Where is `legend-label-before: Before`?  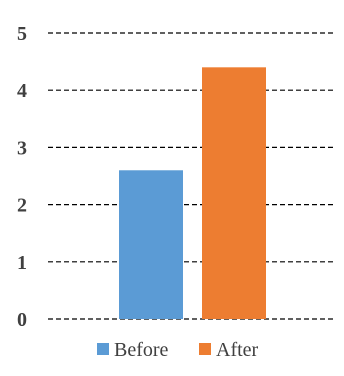 legend-label-before: Before is located at coordinates (141, 350).